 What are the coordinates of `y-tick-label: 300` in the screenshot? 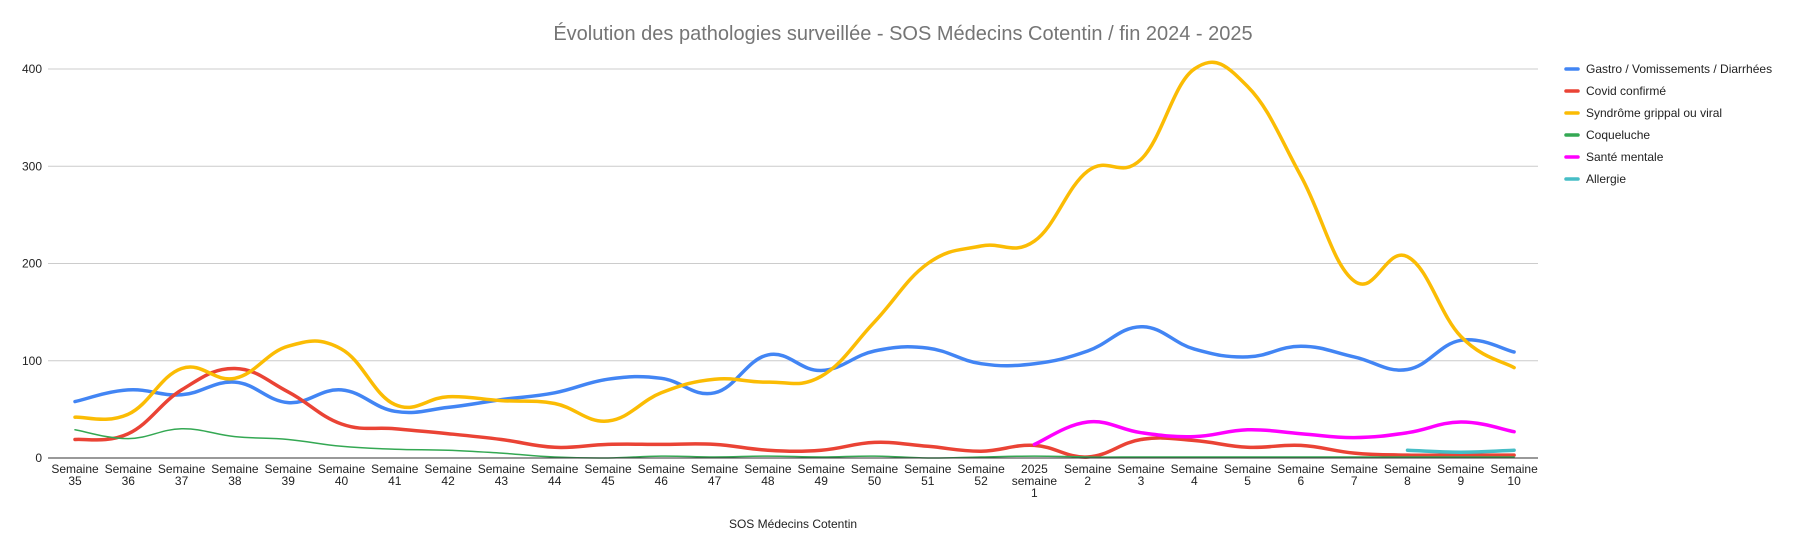 It's located at (32, 166).